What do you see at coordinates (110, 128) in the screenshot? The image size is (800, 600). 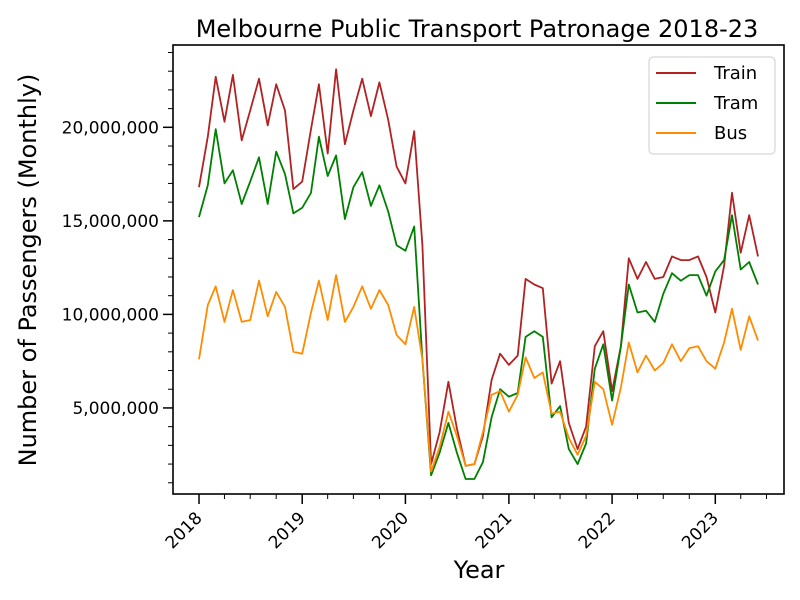 I see `y-tick-label: 20,000,000` at bounding box center [110, 128].